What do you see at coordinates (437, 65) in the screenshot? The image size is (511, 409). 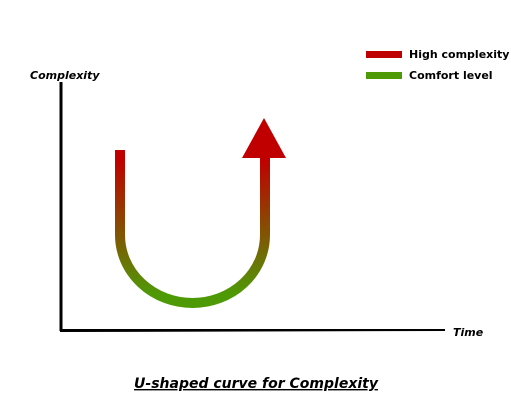 I see `legend: High complexity Comfort level` at bounding box center [437, 65].